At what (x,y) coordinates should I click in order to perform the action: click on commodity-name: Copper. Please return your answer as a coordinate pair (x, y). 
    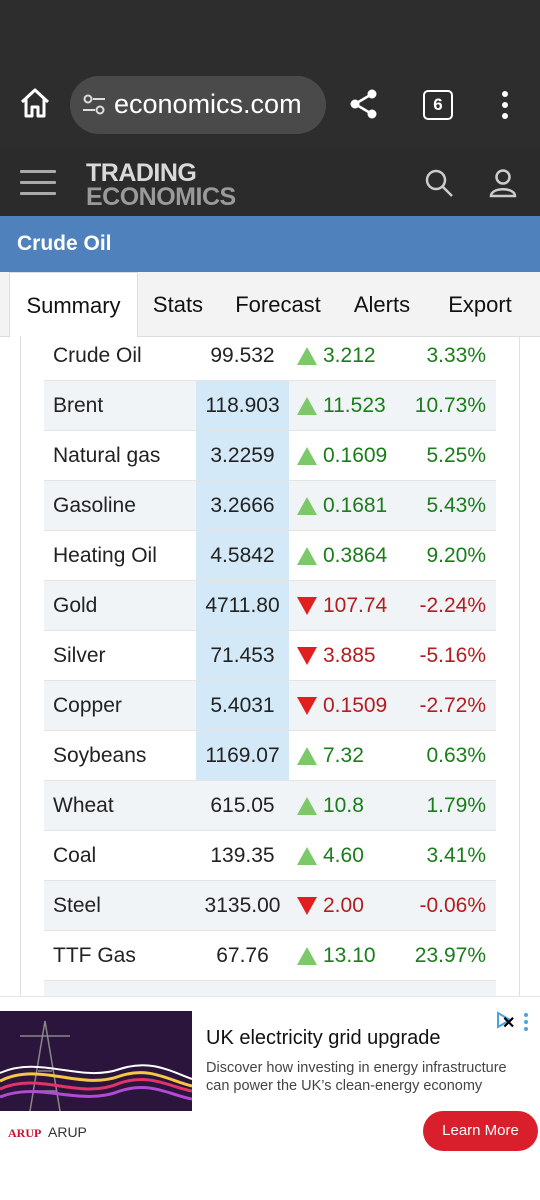
    Looking at the image, I should click on (87, 705).